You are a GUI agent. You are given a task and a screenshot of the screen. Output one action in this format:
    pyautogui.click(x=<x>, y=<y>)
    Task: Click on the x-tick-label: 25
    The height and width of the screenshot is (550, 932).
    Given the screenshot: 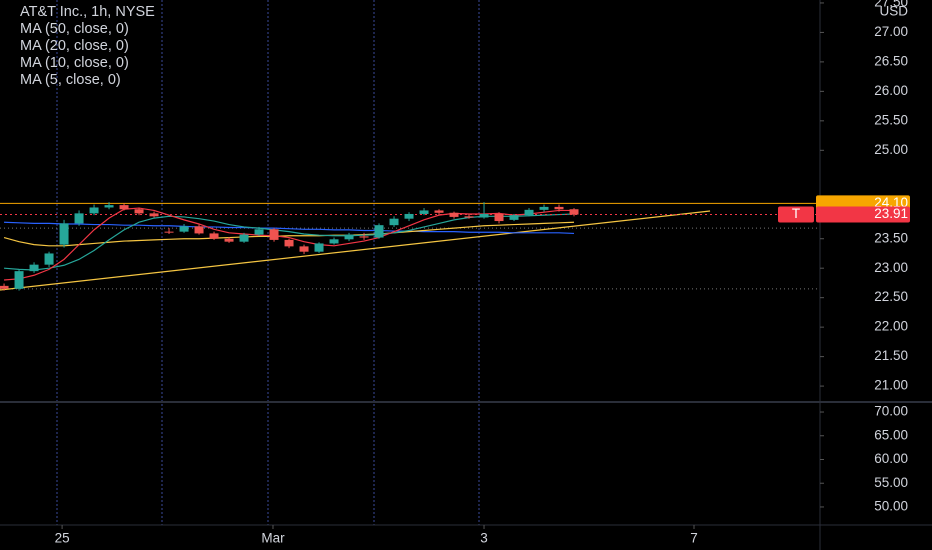 What is the action you would take?
    pyautogui.click(x=62, y=538)
    